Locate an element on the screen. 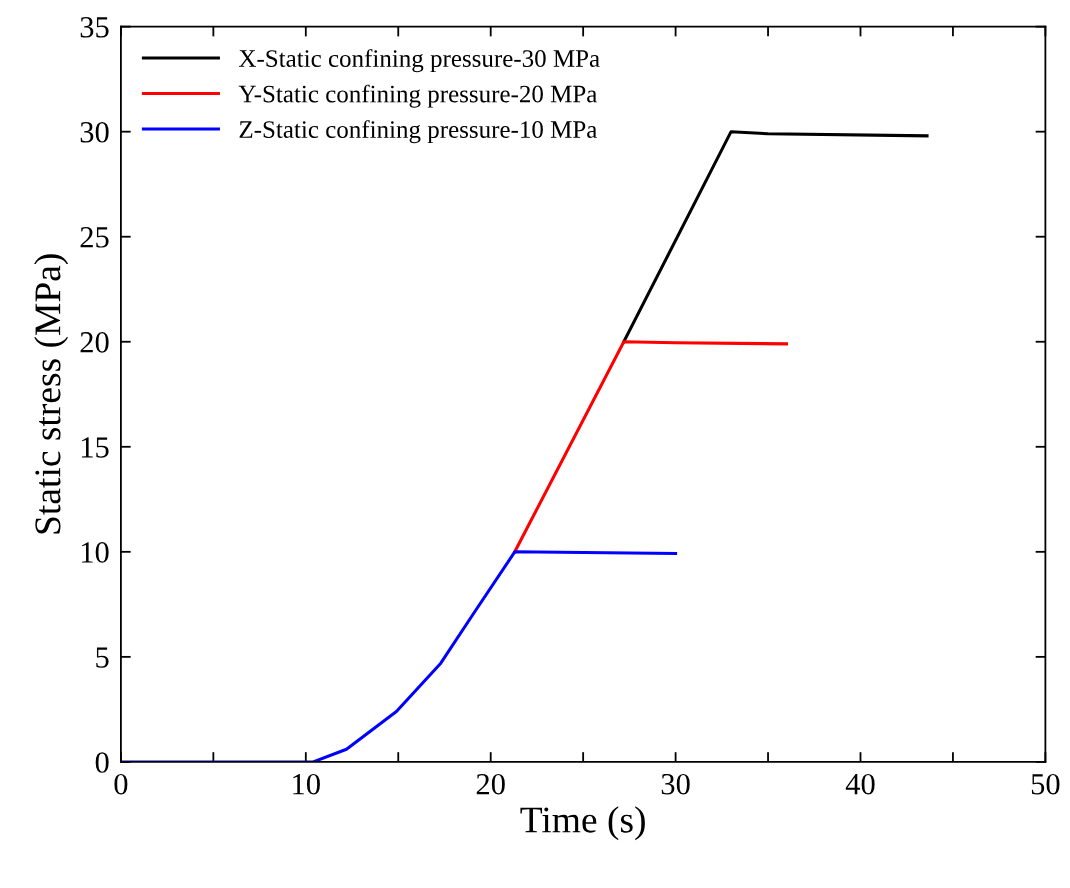  legend-label: X-Static confining pressure-30 MPa is located at coordinates (419, 61).